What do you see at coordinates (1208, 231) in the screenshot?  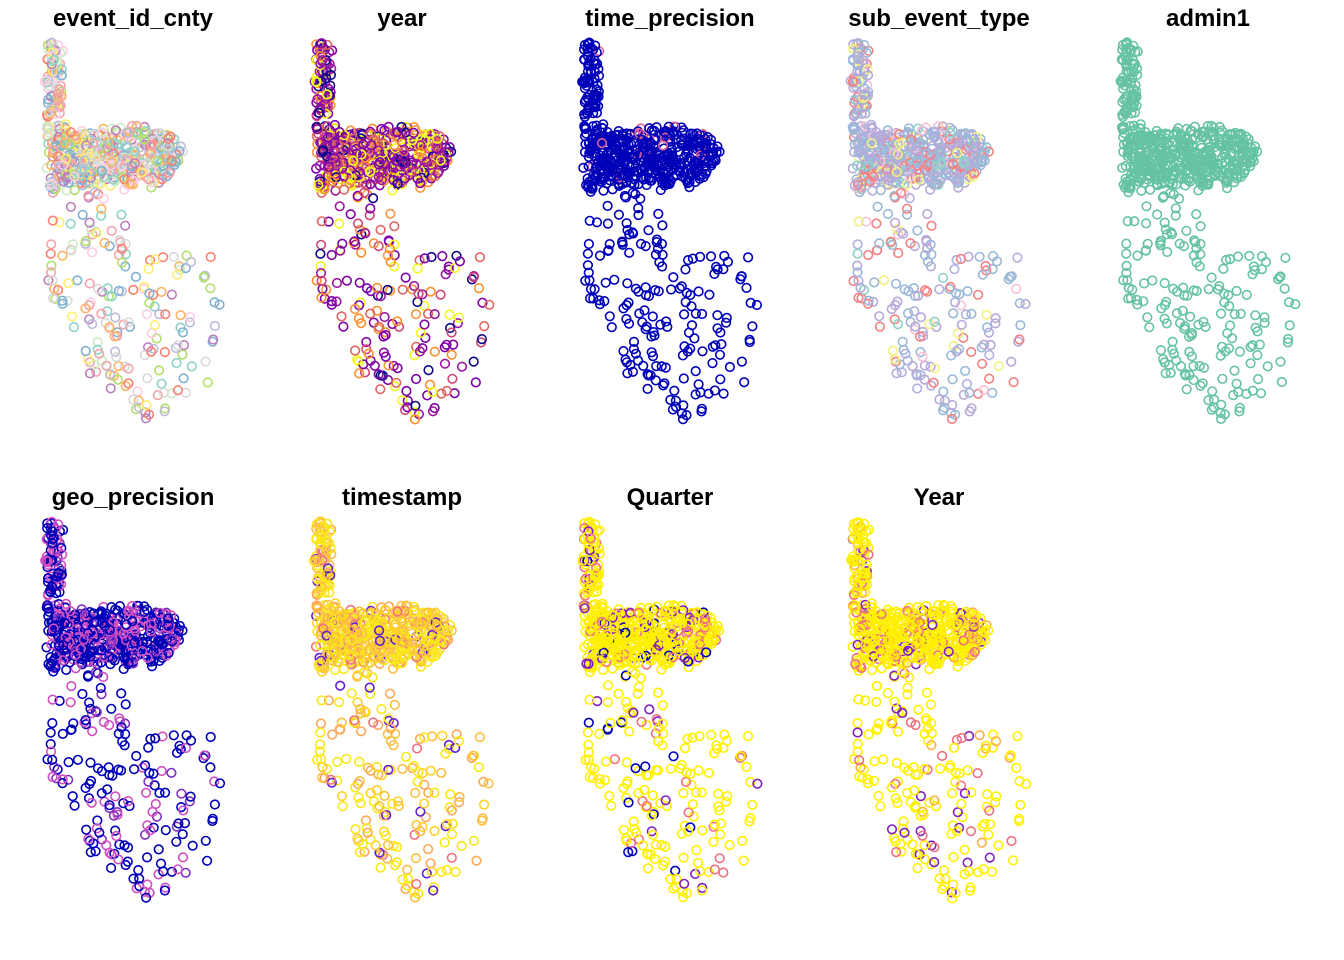 I see `point-layer` at bounding box center [1208, 231].